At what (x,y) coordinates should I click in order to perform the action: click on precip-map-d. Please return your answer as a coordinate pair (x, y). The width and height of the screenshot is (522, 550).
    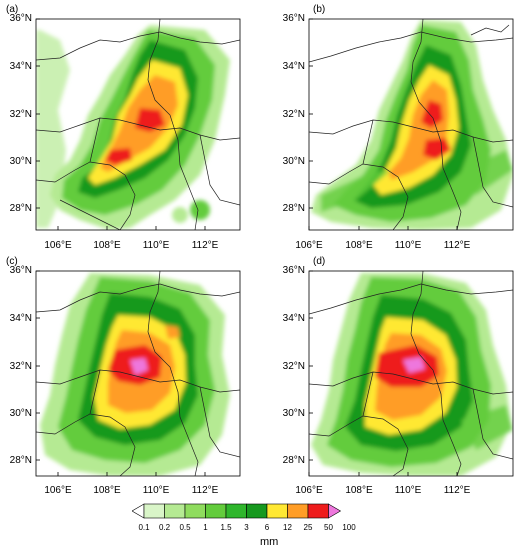
    Looking at the image, I should click on (411, 373).